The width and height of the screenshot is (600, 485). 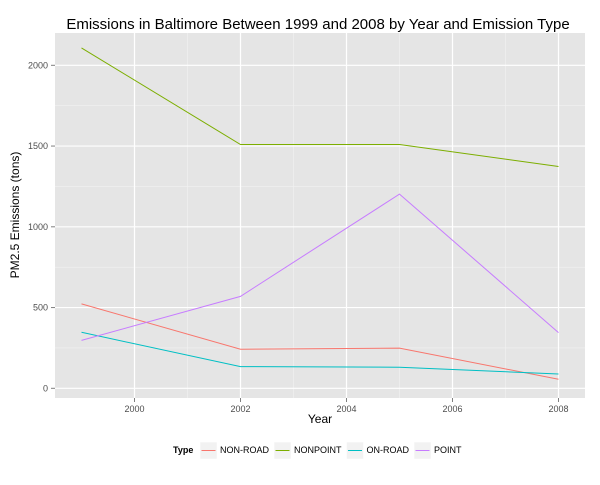 I want to click on legend-title: Type, so click(x=183, y=450).